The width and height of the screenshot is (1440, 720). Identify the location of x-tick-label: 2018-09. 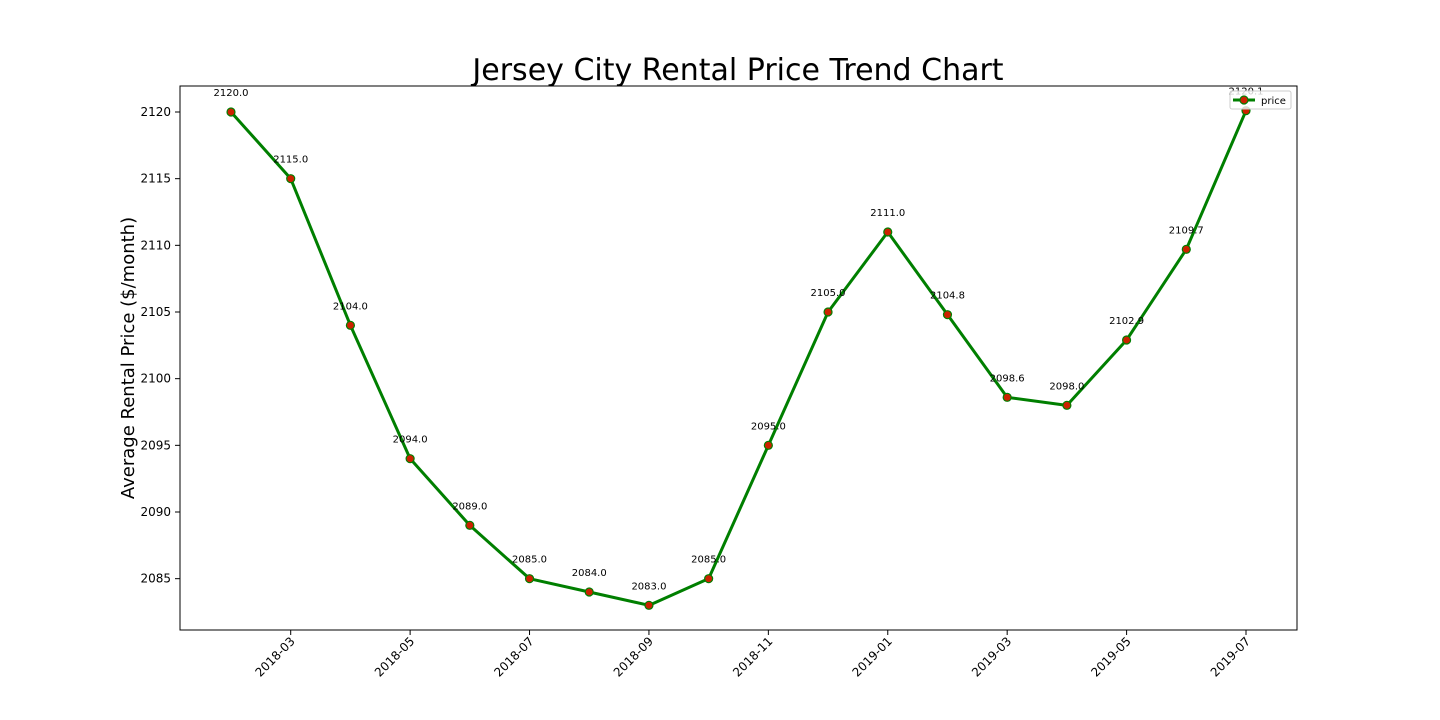
(633, 656).